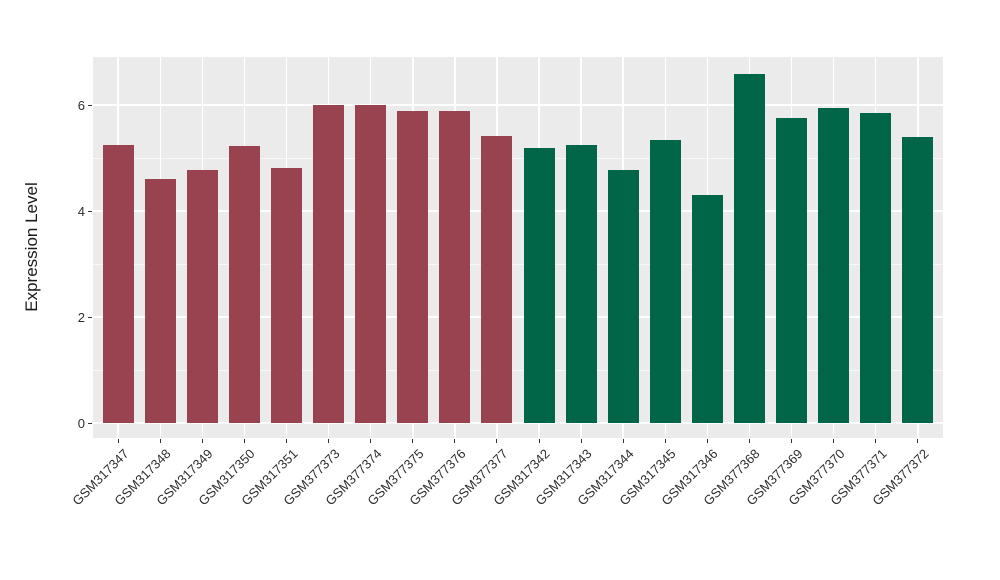  What do you see at coordinates (160, 441) in the screenshot?
I see `x-tick-mark-GSM317348` at bounding box center [160, 441].